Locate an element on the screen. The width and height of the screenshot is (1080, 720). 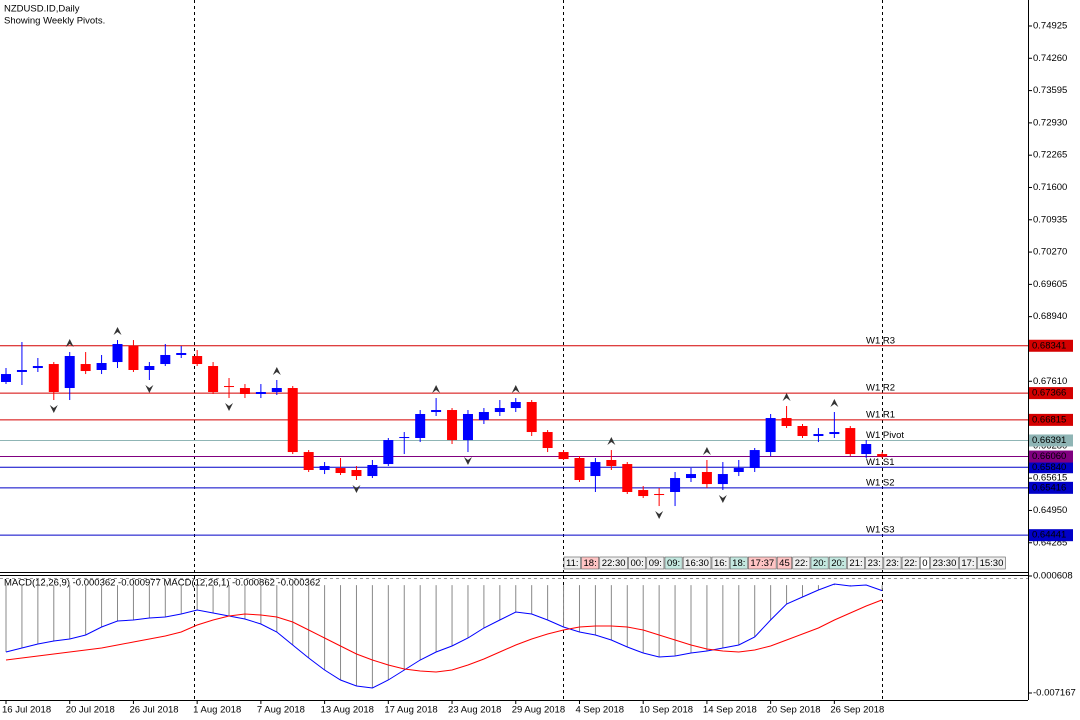
session-time: 09: is located at coordinates (655, 563).